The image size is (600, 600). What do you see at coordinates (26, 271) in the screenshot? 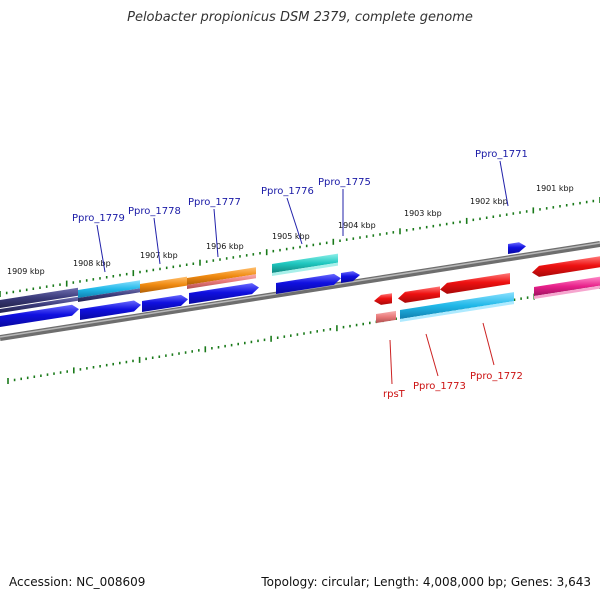
I see `kbp-label: 1909 kbp` at bounding box center [26, 271].